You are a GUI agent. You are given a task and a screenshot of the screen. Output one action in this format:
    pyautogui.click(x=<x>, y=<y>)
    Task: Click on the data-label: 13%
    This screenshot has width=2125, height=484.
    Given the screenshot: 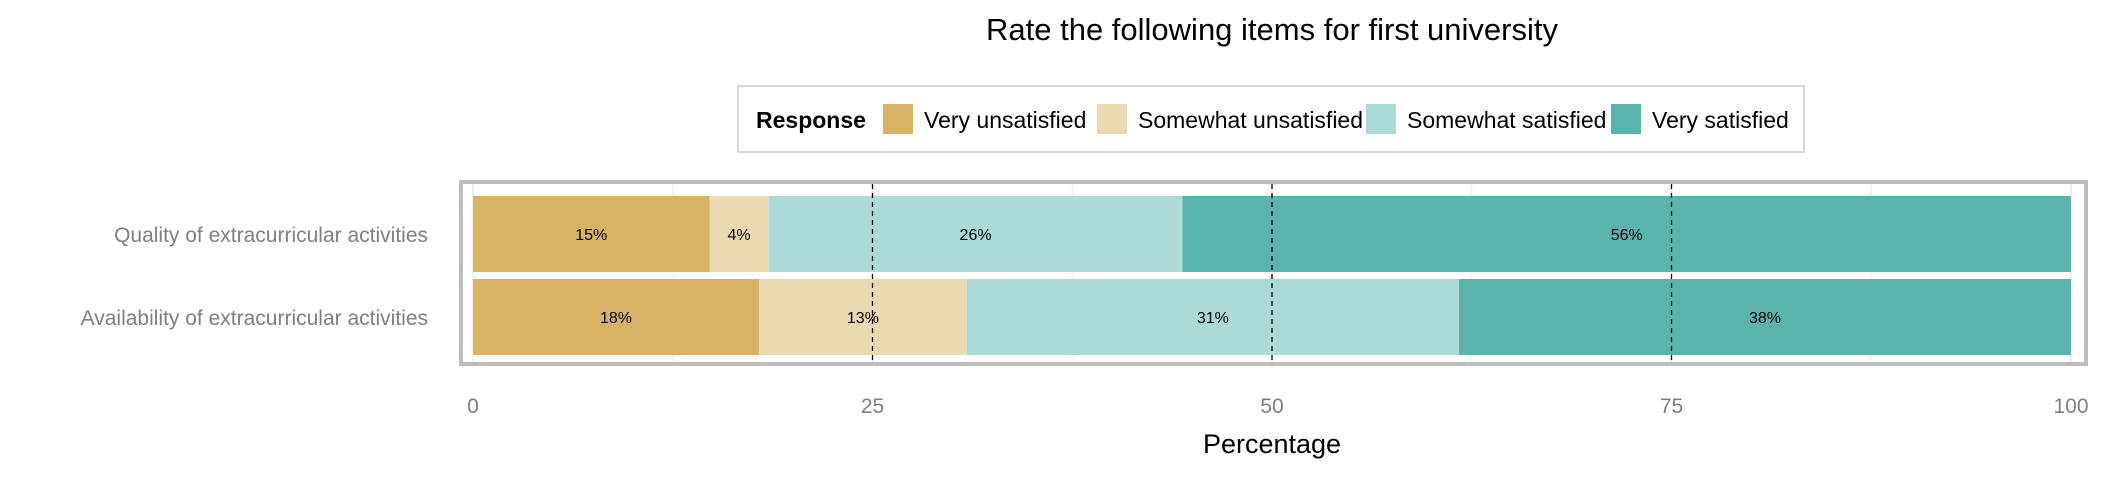 What is the action you would take?
    pyautogui.click(x=863, y=318)
    